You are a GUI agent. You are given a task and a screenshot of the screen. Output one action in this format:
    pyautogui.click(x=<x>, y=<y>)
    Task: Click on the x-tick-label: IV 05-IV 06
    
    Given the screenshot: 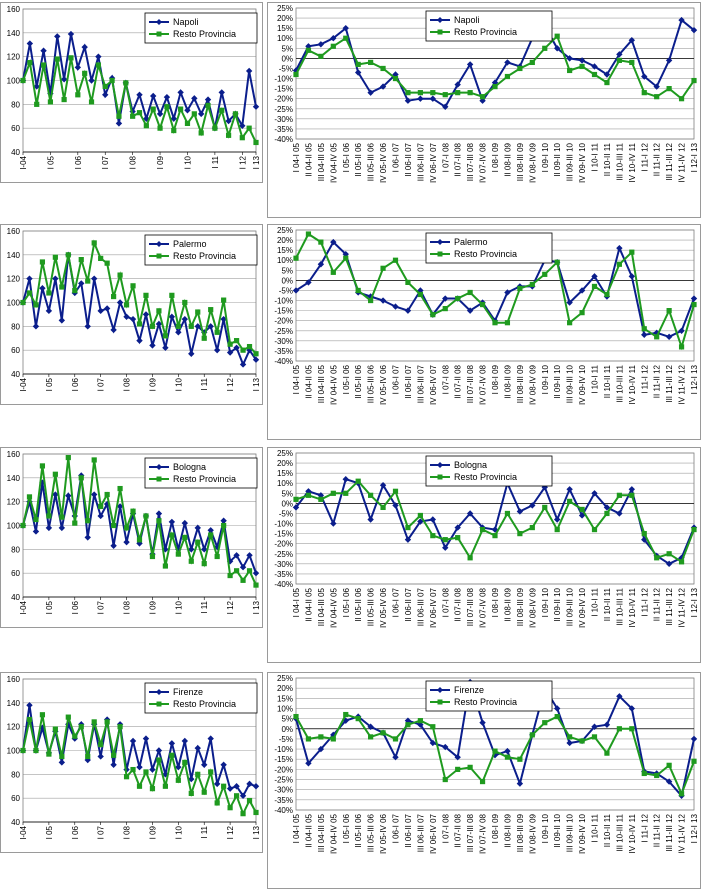 What is the action you would take?
    pyautogui.click(x=383, y=162)
    